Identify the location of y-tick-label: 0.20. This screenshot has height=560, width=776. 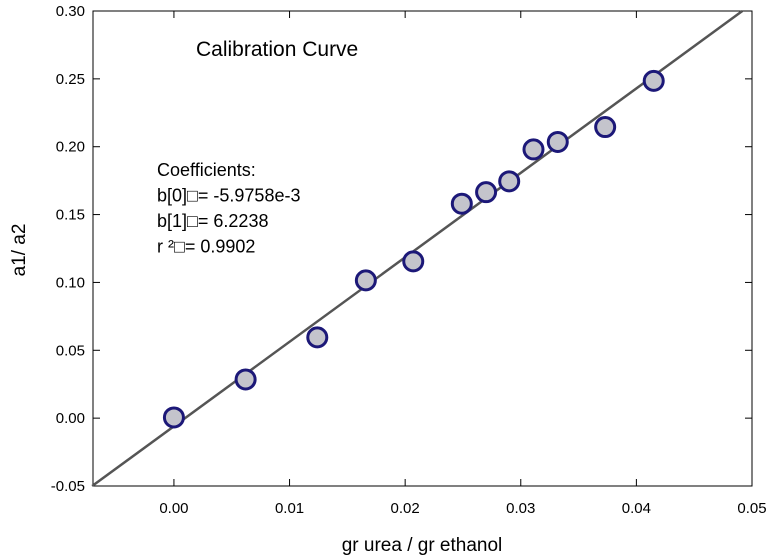
(70, 147).